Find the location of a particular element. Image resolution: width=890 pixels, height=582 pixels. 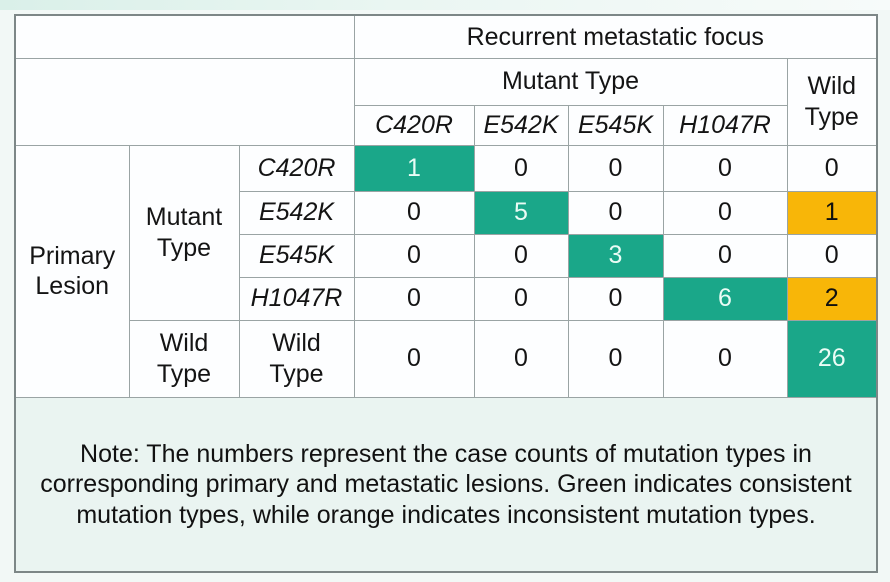

cell-e545k-wild: 0 is located at coordinates (832, 255).